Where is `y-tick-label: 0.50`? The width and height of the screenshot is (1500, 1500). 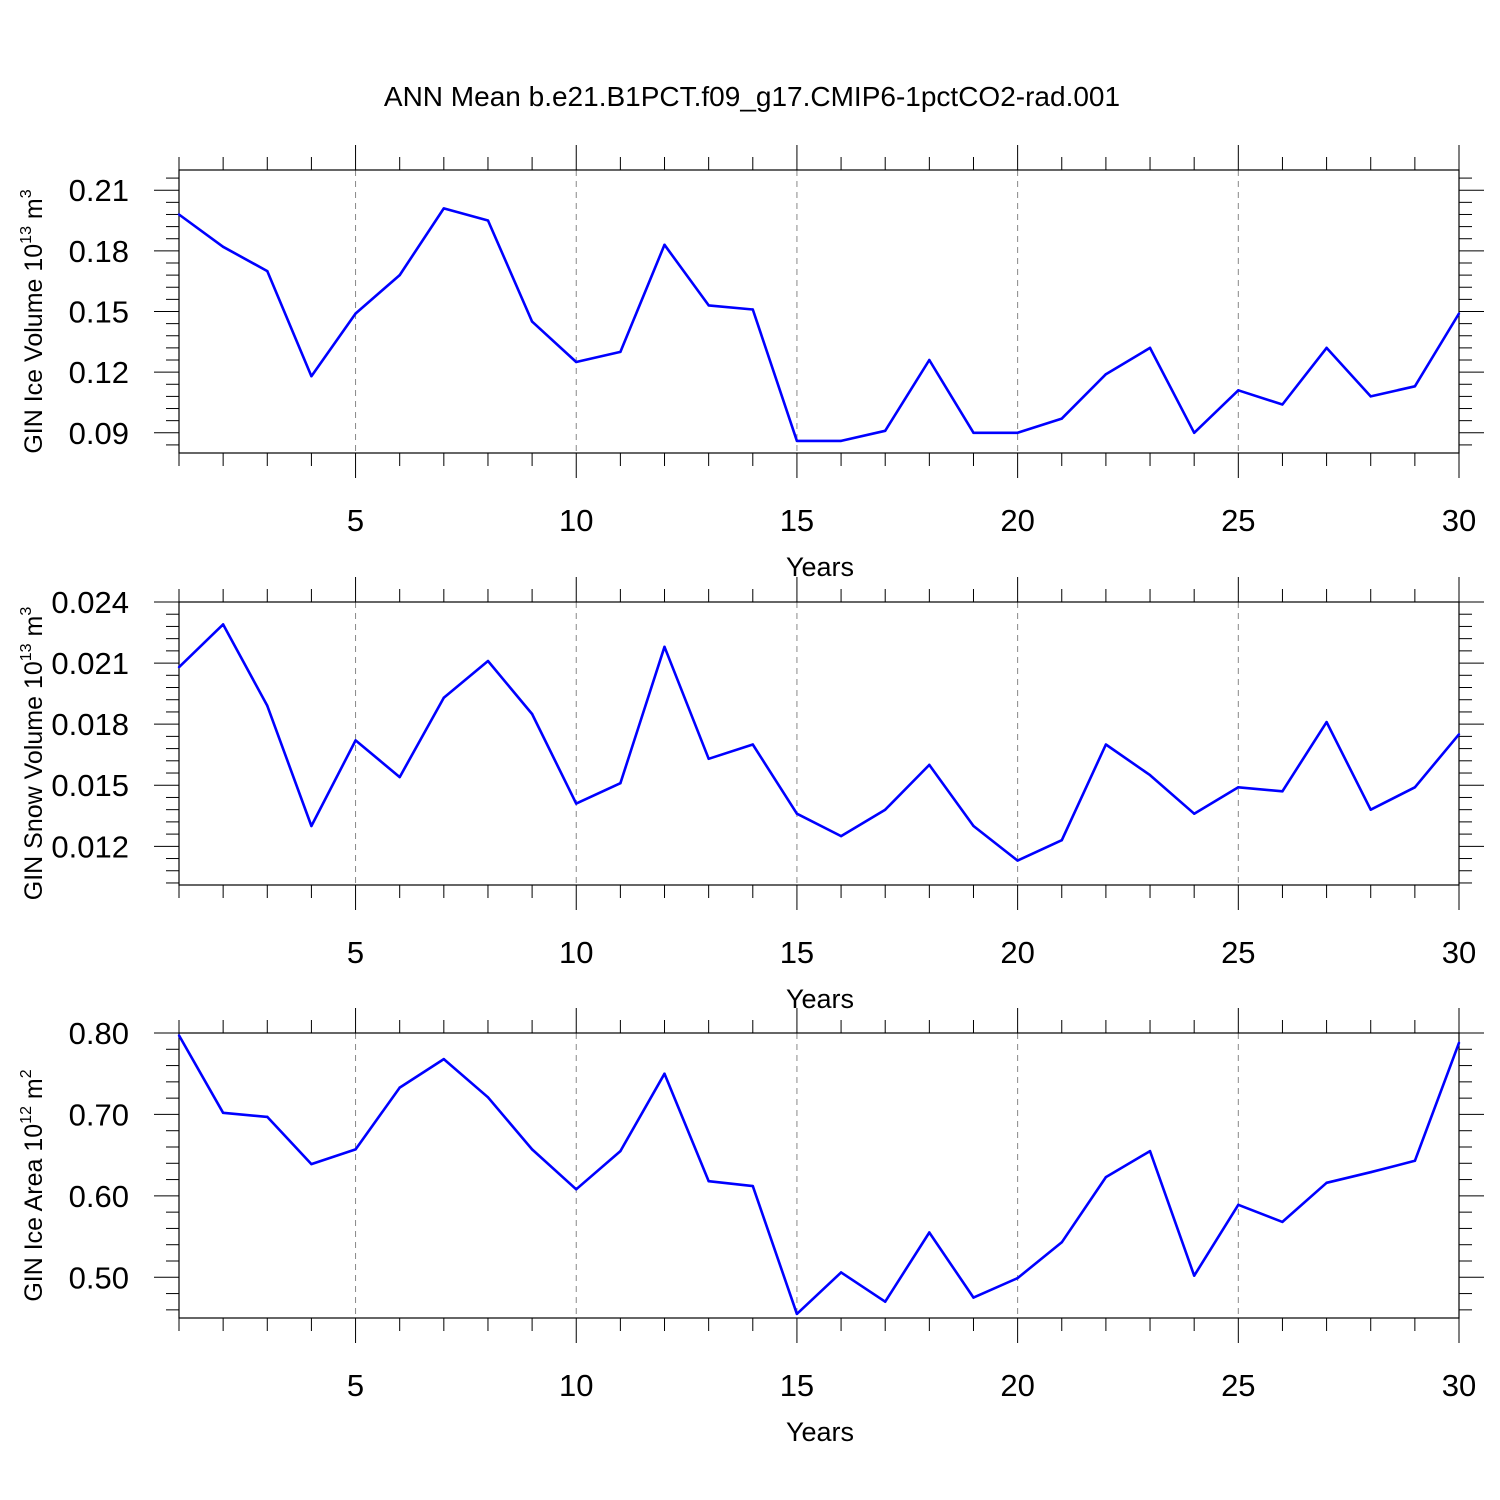 y-tick-label: 0.50 is located at coordinates (99, 1277).